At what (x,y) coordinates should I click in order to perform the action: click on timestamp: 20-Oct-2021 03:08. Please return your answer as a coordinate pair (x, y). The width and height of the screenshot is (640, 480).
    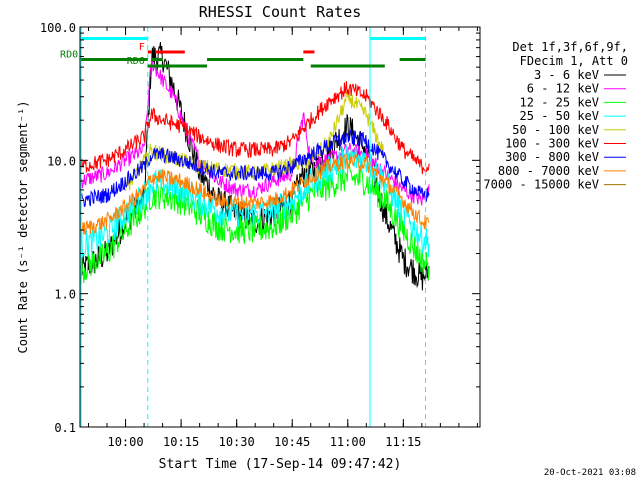
    Looking at the image, I should click on (590, 473).